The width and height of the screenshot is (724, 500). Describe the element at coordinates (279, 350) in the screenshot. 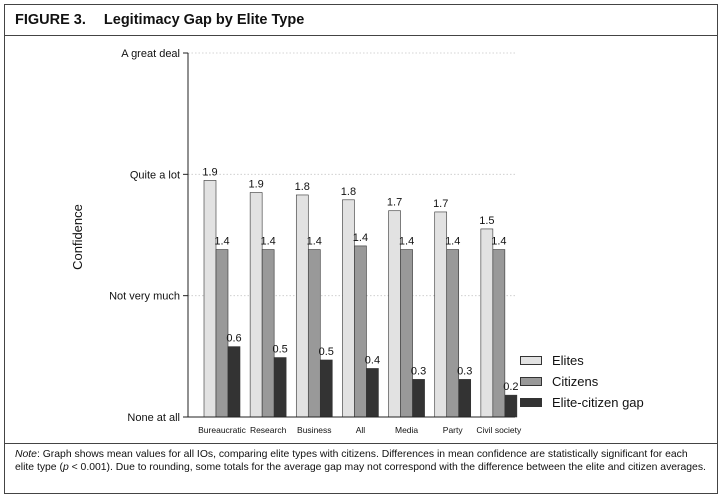

I see `data-label-elite-citizen-gap-1: 0.5` at that location.